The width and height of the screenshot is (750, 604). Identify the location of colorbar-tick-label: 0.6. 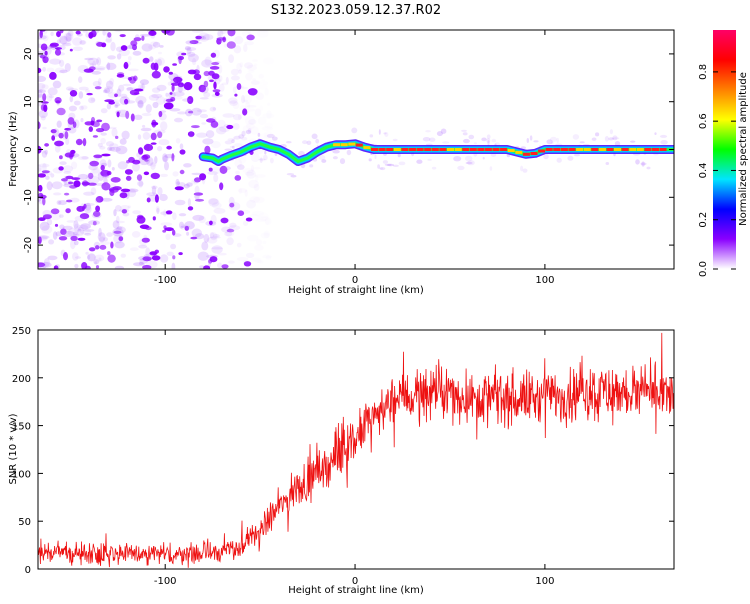
(703, 121).